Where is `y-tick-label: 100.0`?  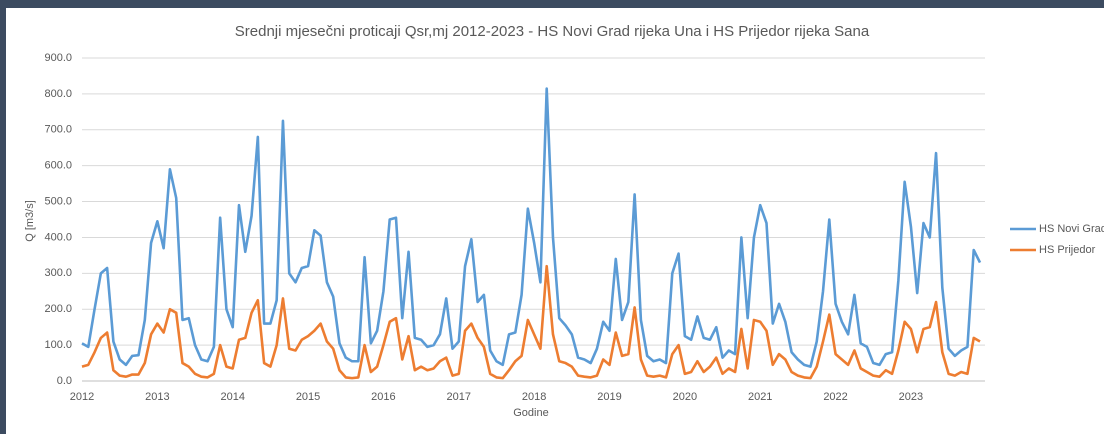
y-tick-label: 100.0 is located at coordinates (58, 345).